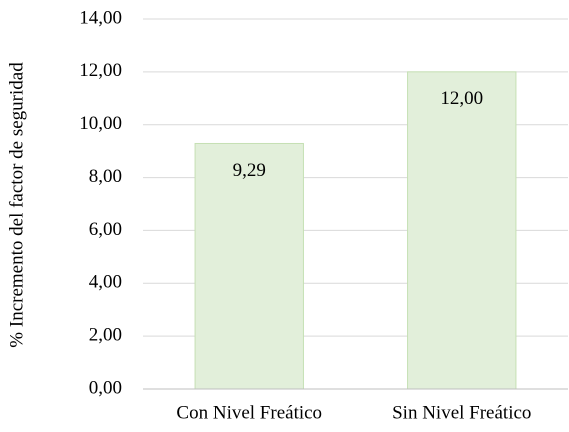 The height and width of the screenshot is (432, 569). I want to click on y-tick-label: 6,00, so click(105, 229).